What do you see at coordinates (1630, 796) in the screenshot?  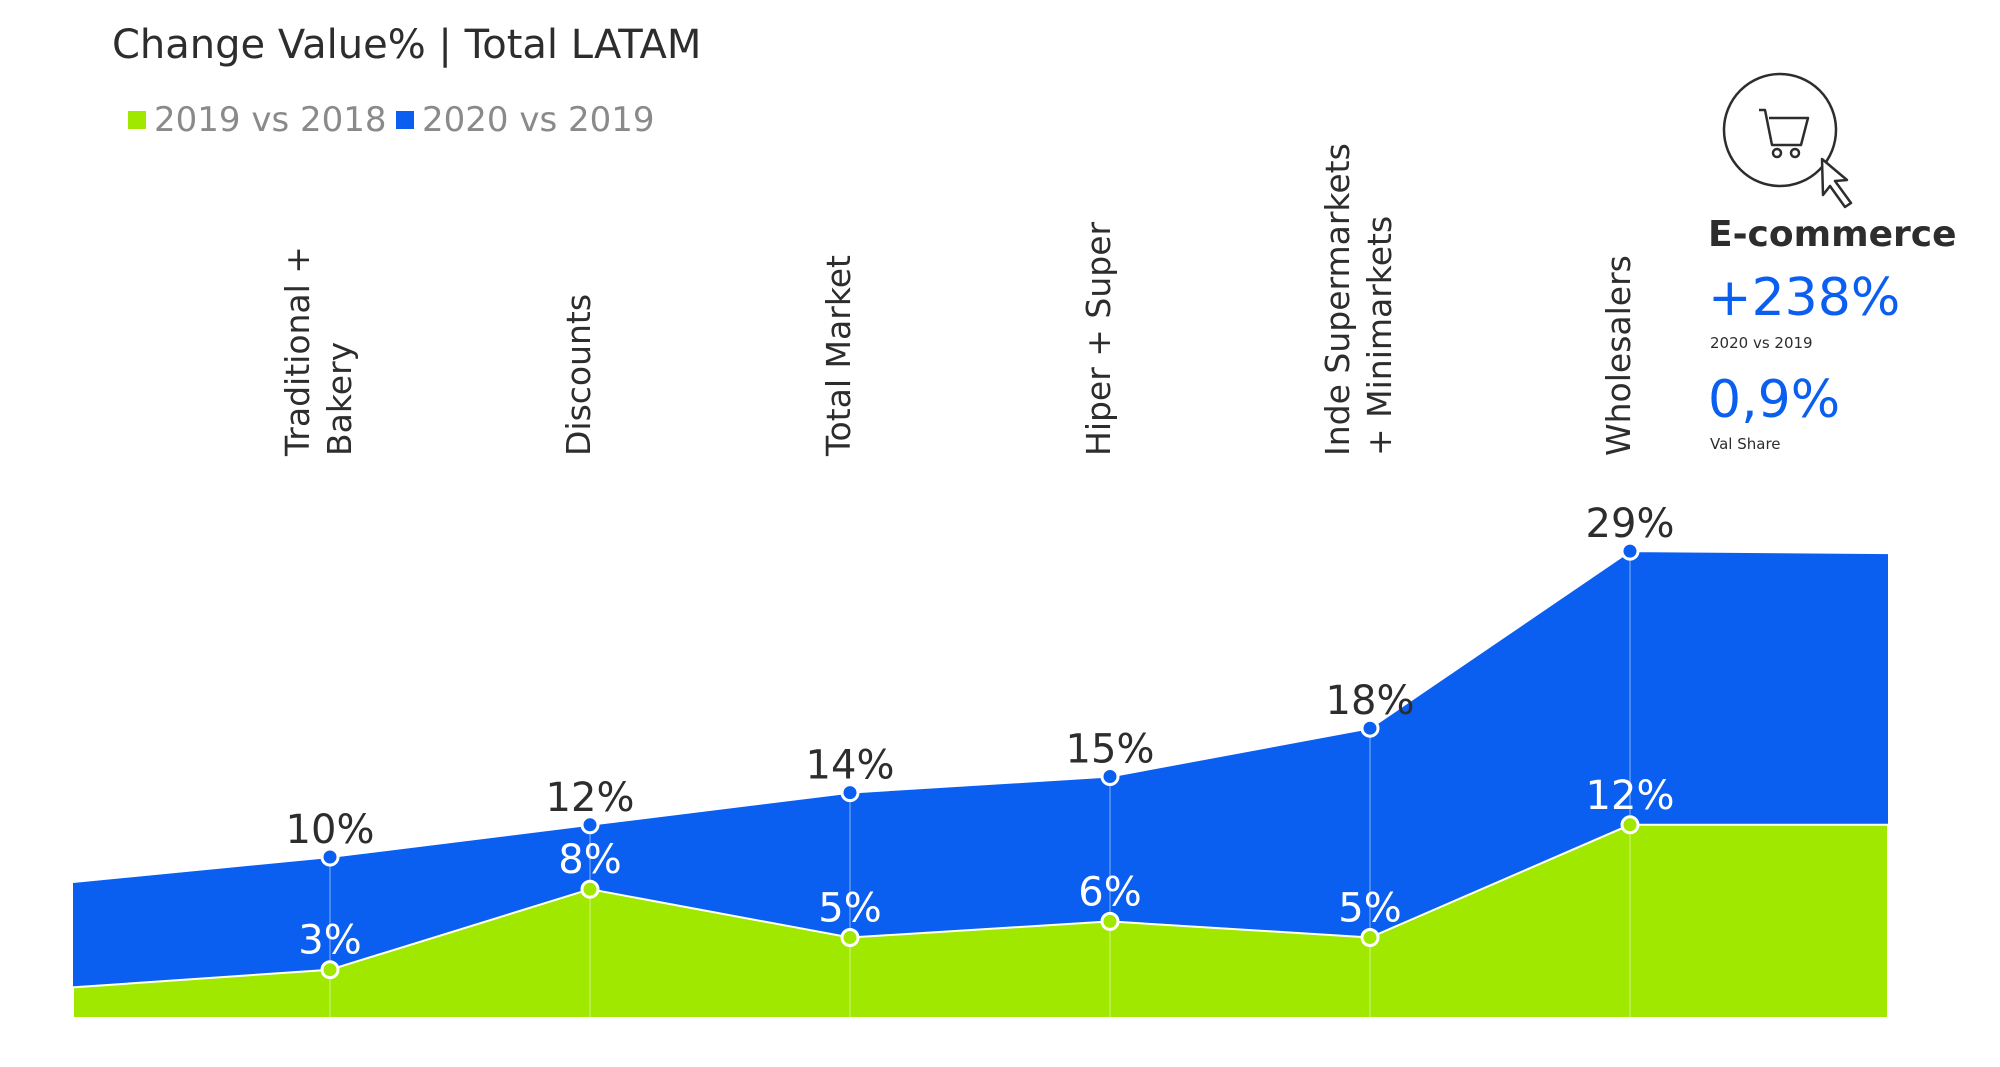 I see `data-label-2019: 12%` at bounding box center [1630, 796].